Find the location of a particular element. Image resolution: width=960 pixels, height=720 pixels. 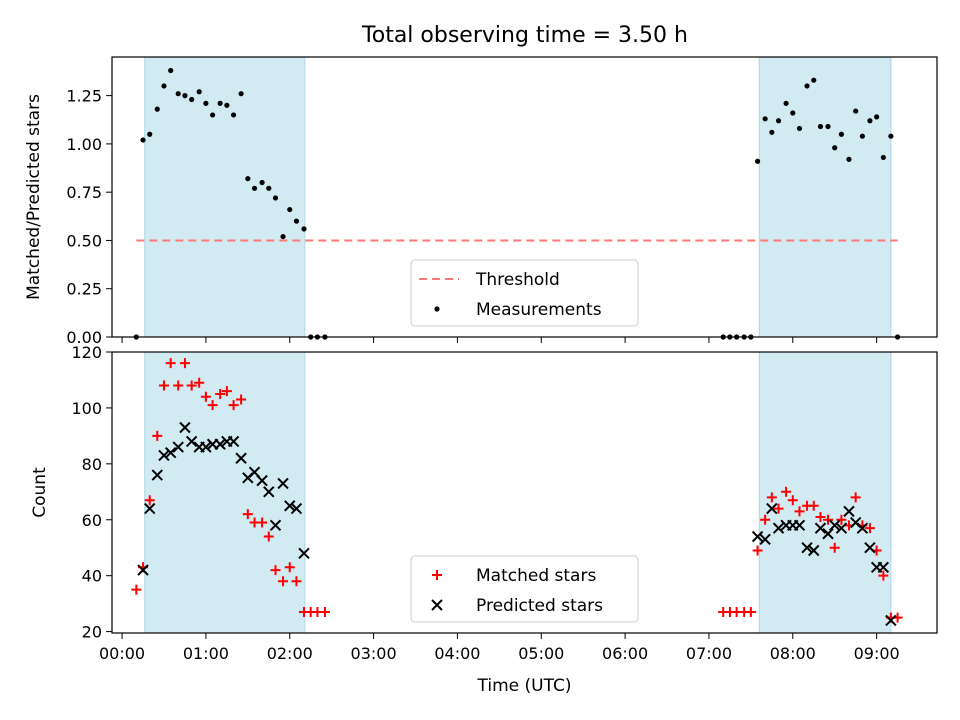

legend-entry-label: Matched stars is located at coordinates (536, 576).